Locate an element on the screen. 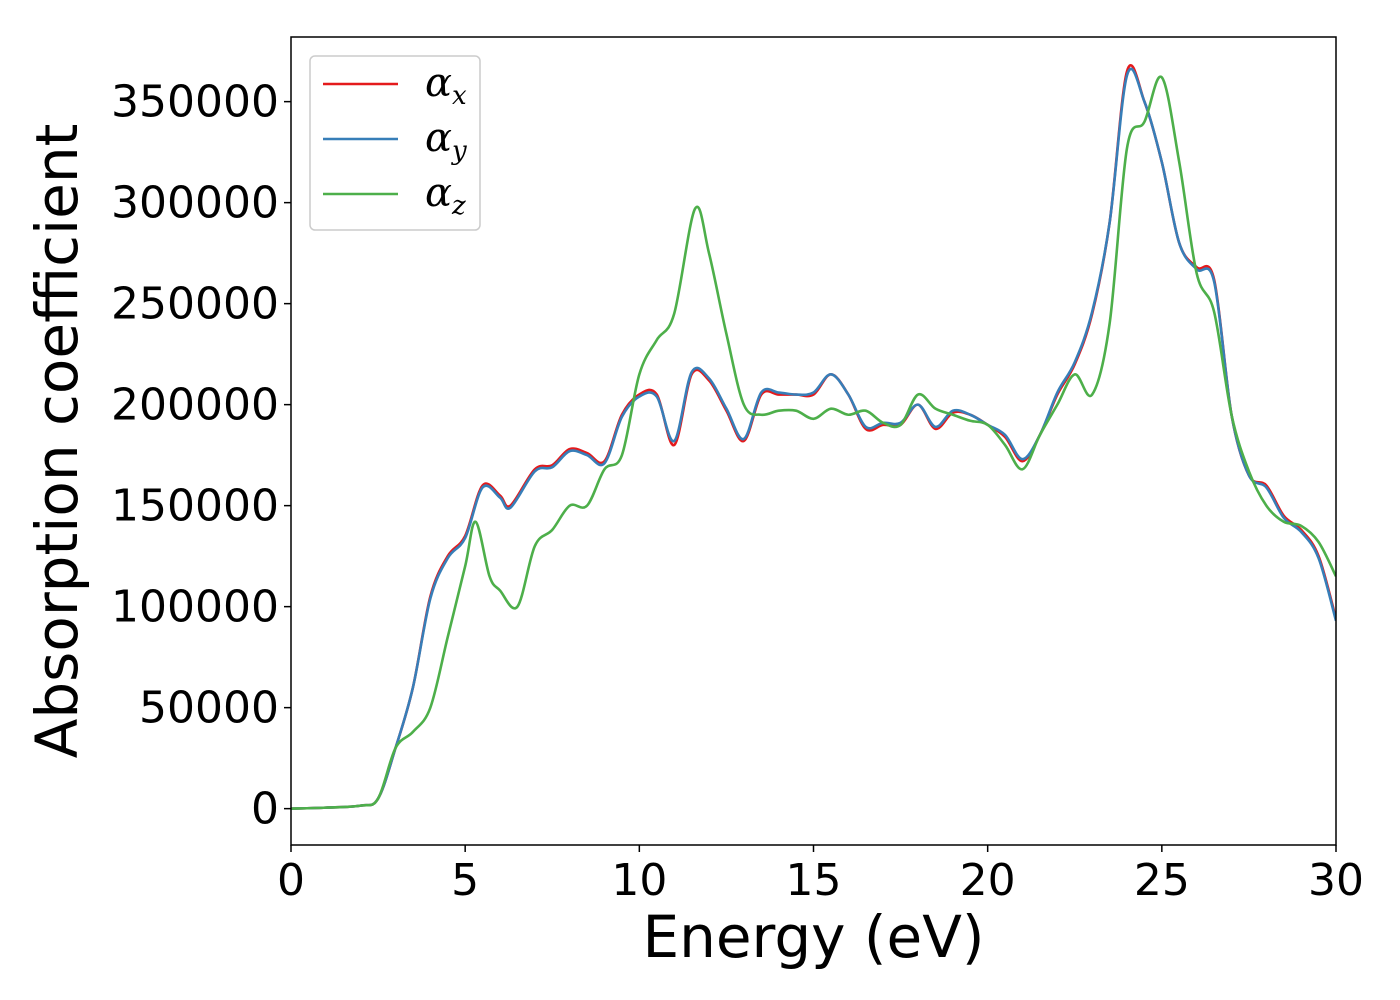 The height and width of the screenshot is (1000, 1400). y-tick-label: 50000 is located at coordinates (209, 708).